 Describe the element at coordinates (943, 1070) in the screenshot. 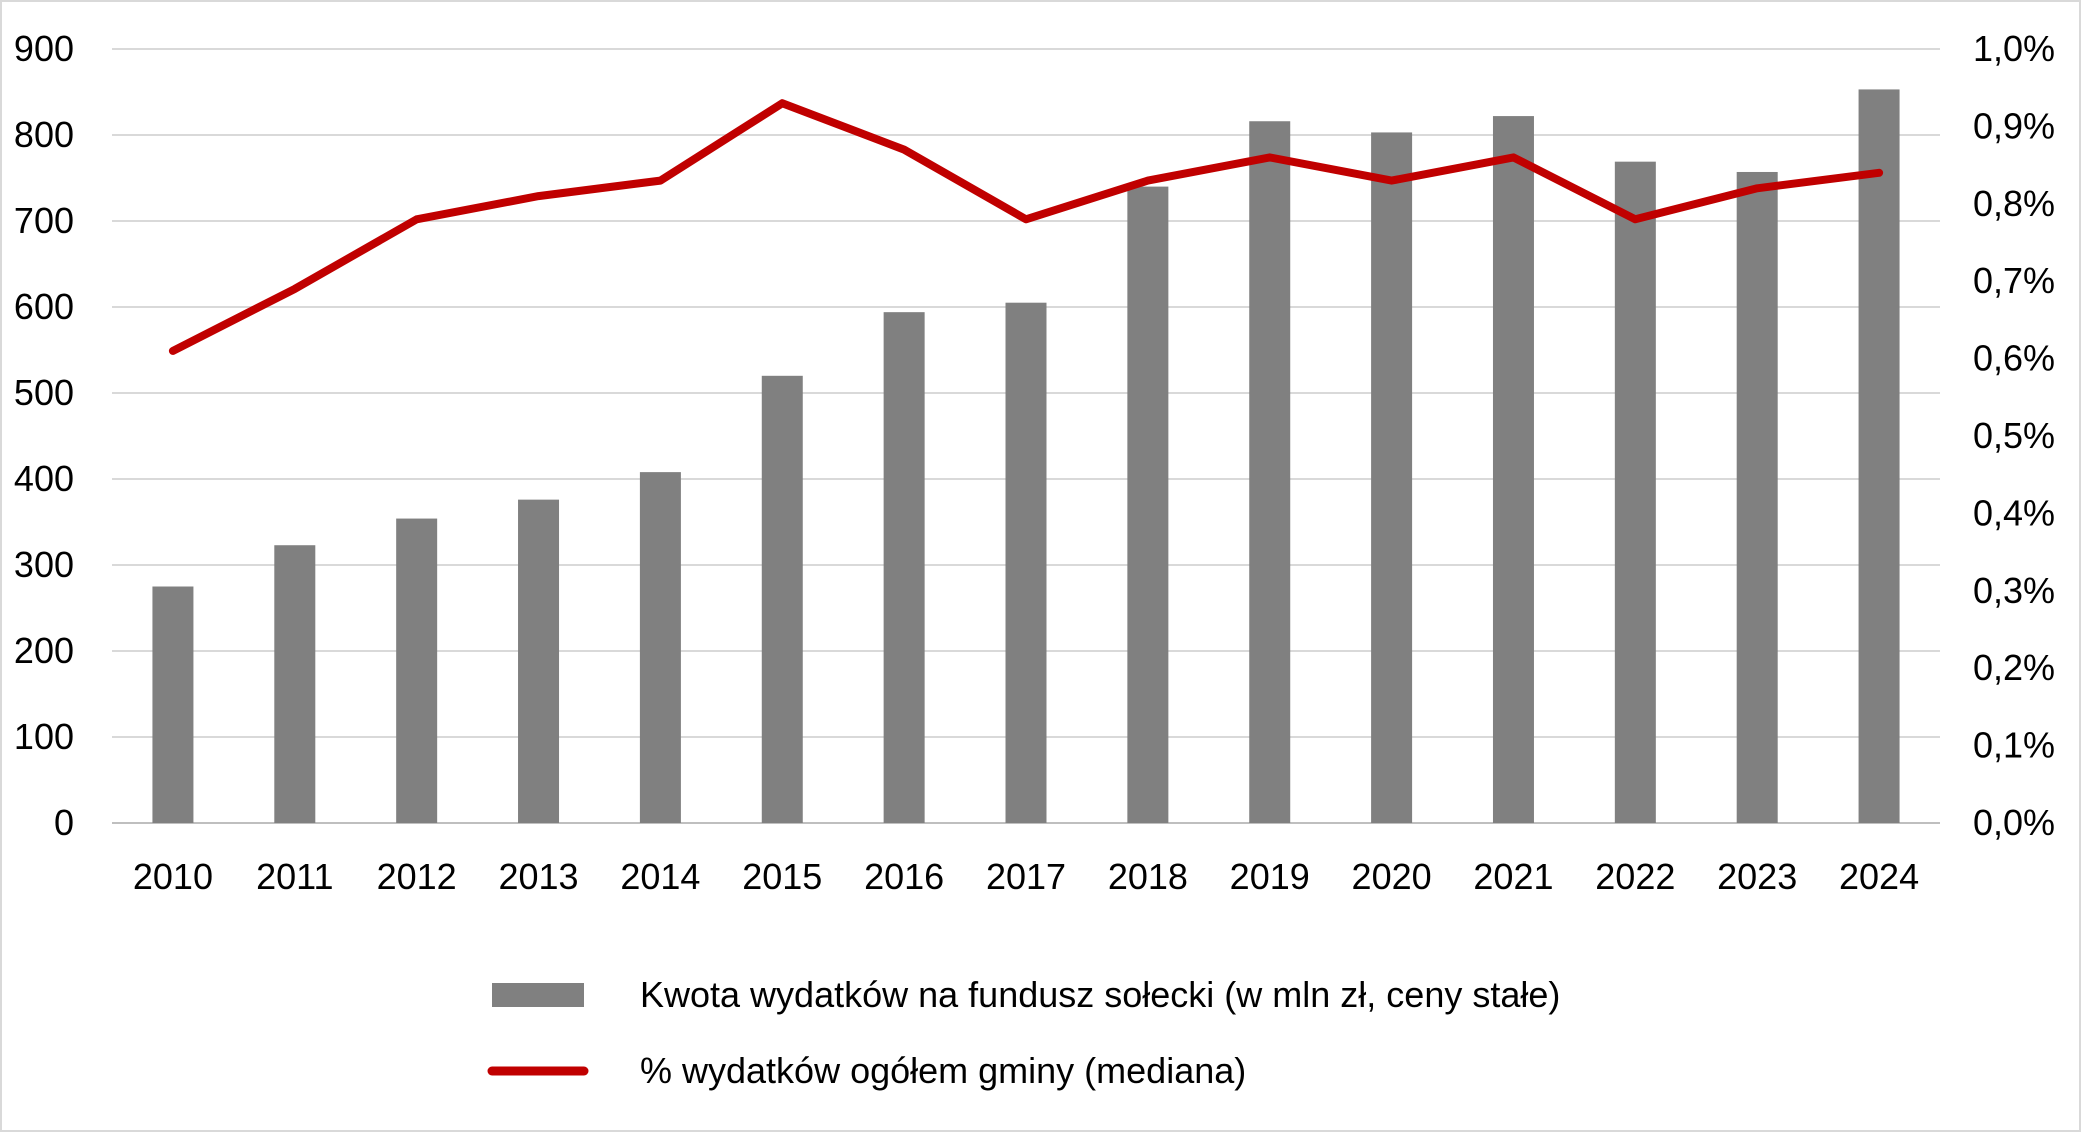

I see `legend-label-line: % wydatków ogółem gminy (mediana)` at that location.